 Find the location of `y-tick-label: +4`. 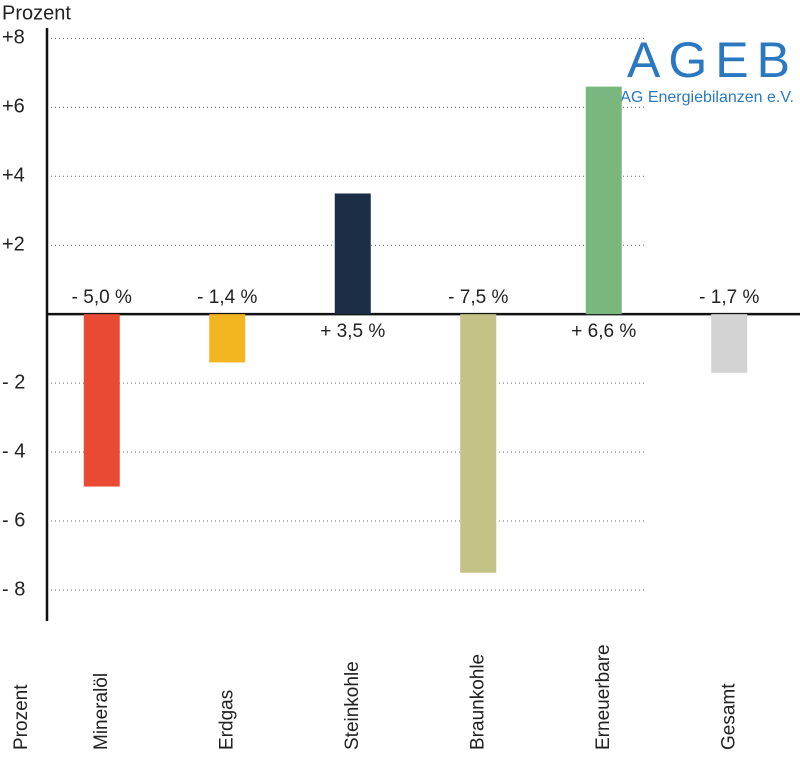

y-tick-label: +4 is located at coordinates (13, 176).